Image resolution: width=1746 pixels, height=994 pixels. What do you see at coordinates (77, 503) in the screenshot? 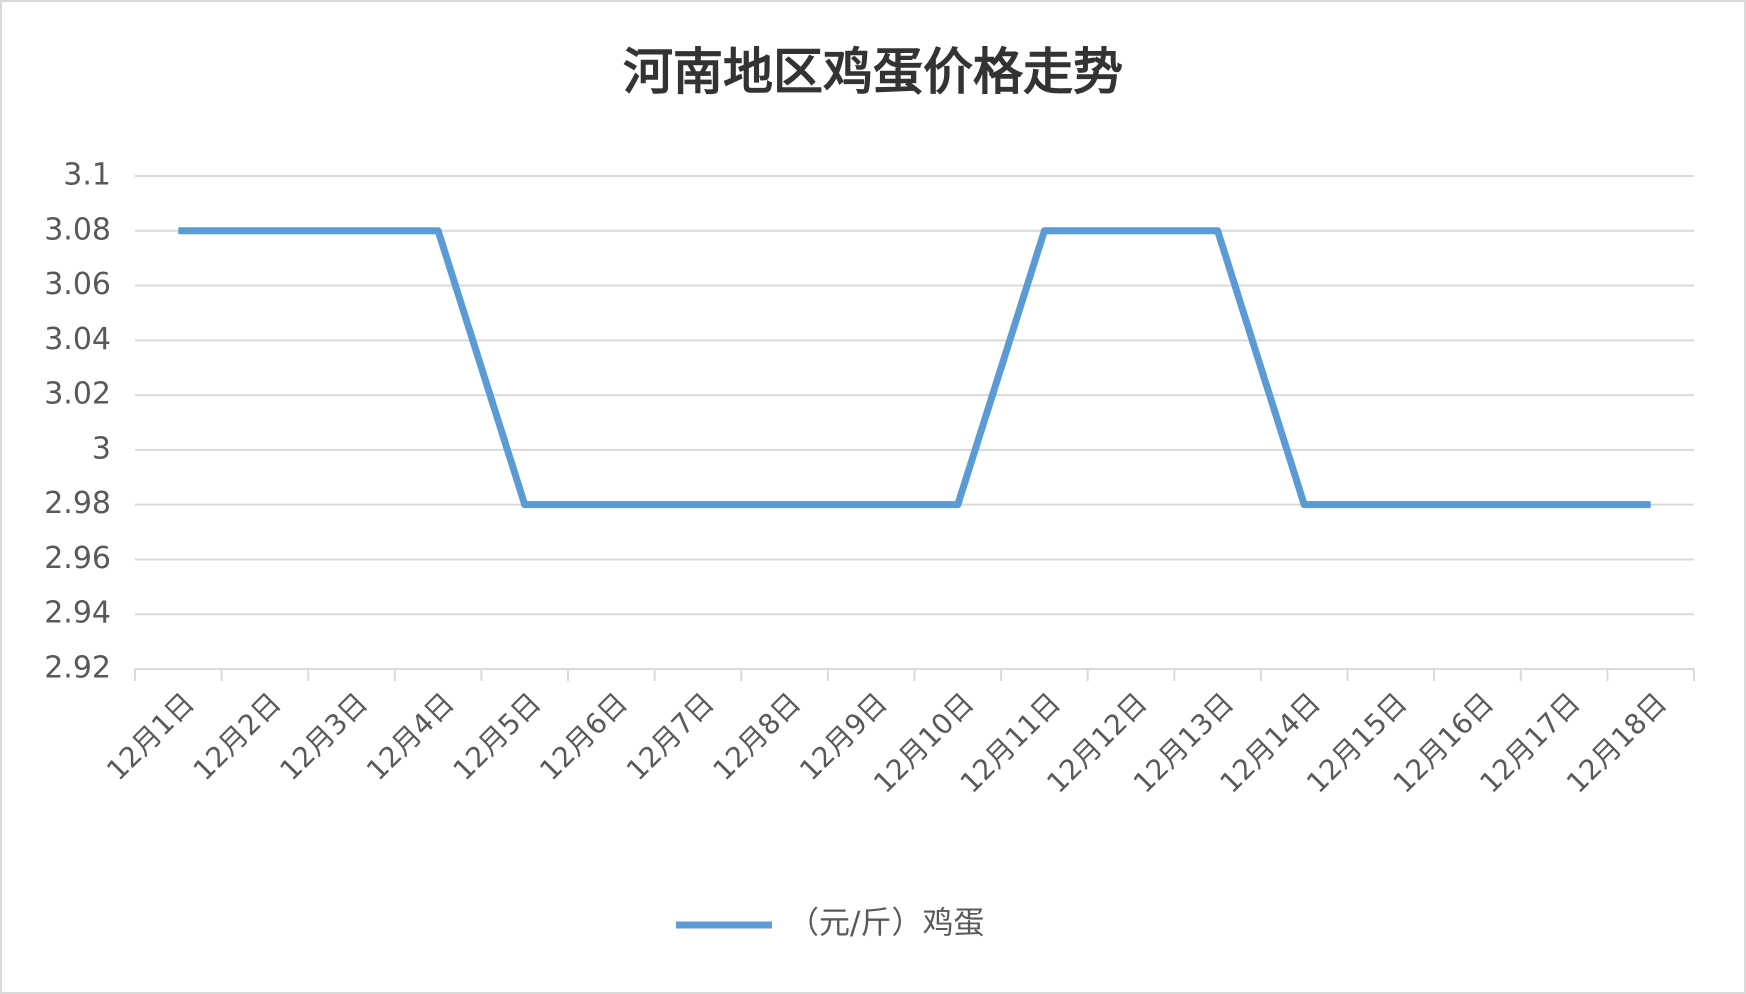
I see `y-tick-label: 2.98` at bounding box center [77, 503].